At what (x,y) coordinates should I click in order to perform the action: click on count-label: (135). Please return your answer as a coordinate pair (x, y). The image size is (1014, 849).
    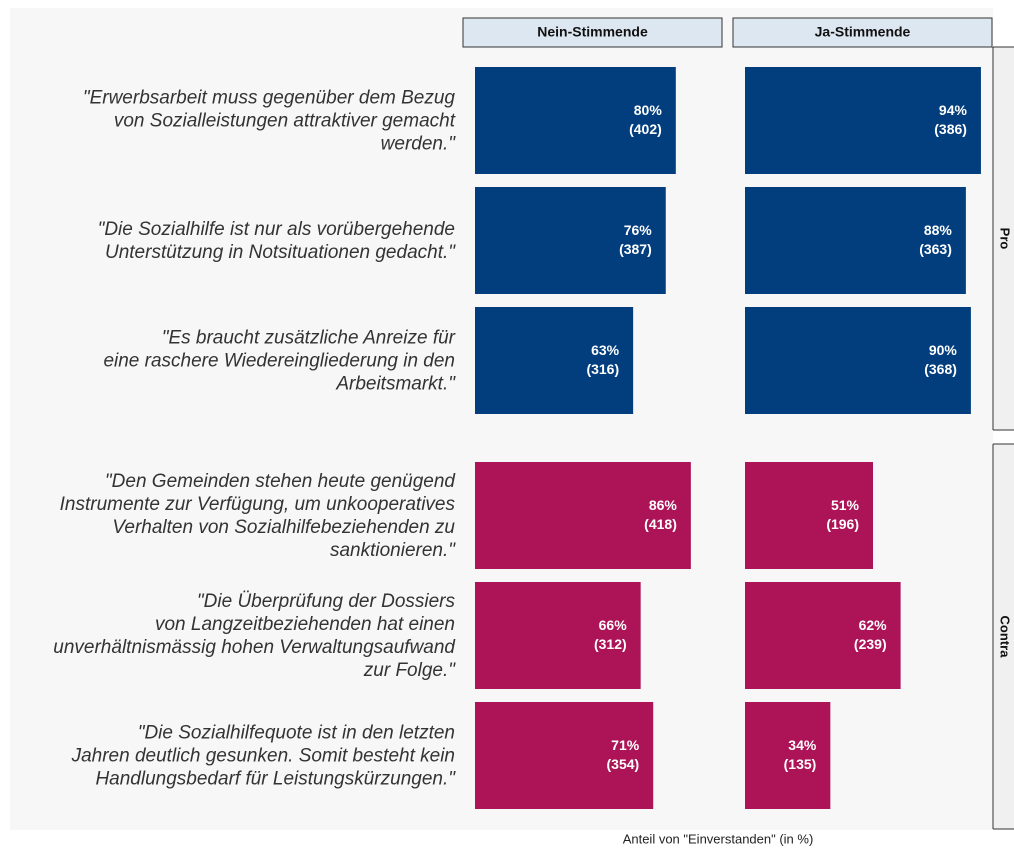
    Looking at the image, I should click on (800, 764).